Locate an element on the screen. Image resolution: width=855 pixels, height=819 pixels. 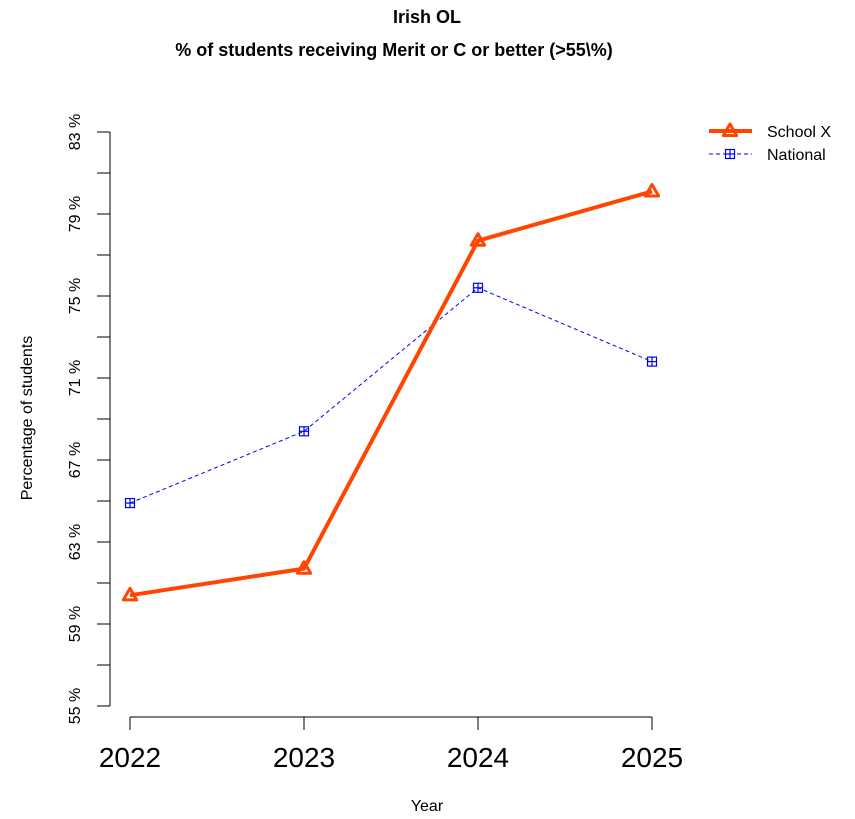
x-tick-label: 2022 is located at coordinates (130, 757).